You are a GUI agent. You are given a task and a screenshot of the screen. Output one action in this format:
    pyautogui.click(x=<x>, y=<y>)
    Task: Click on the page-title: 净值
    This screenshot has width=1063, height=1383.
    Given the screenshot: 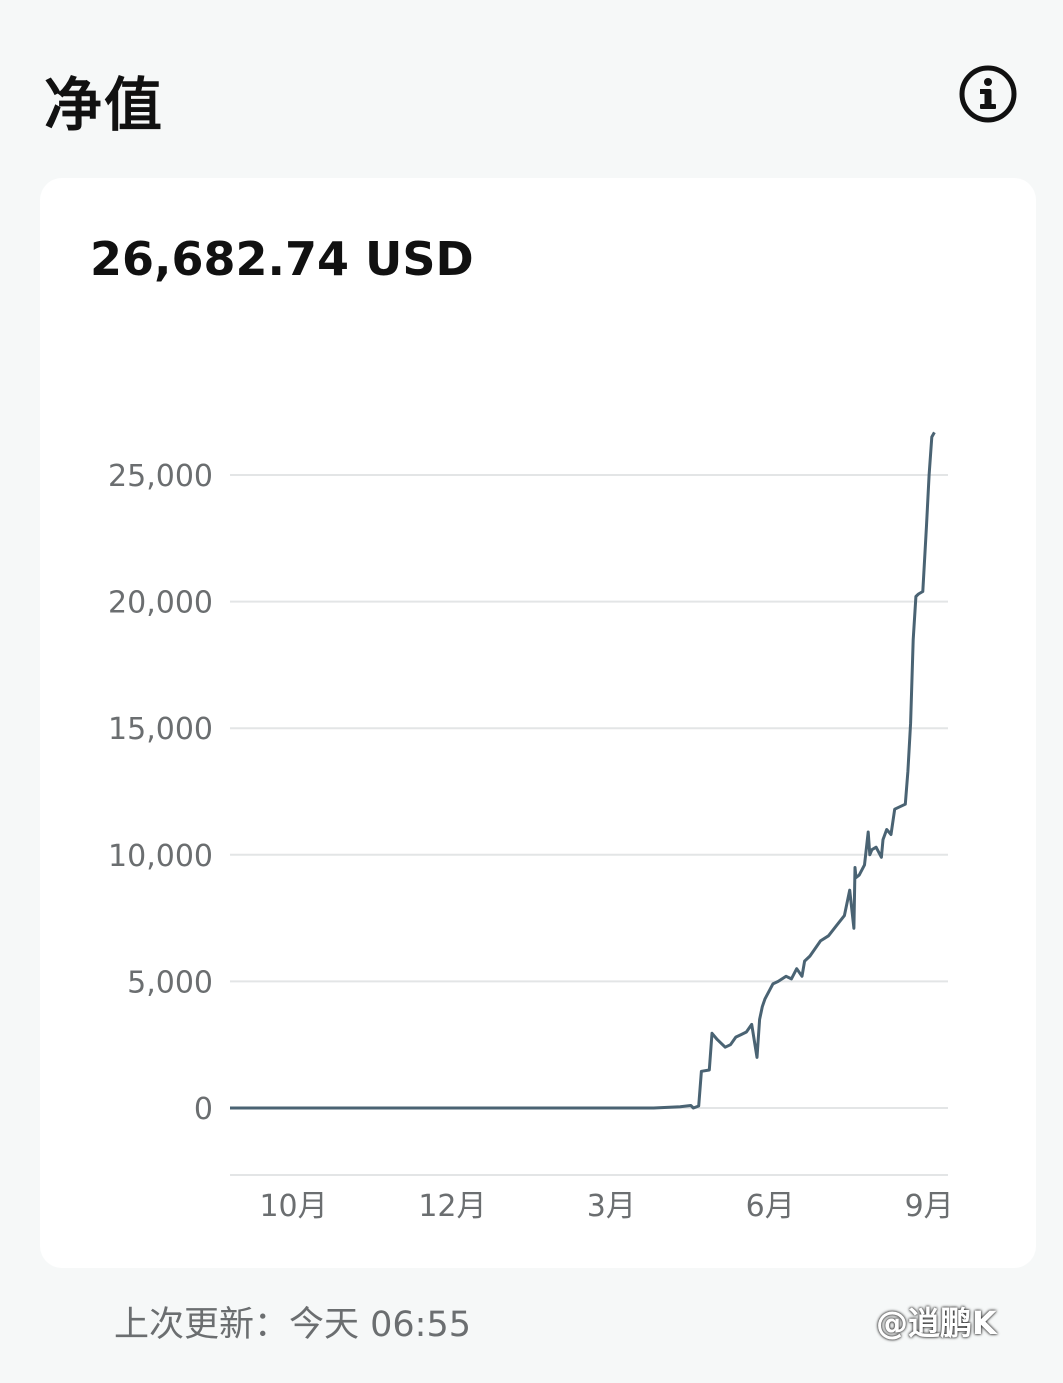 What is the action you would take?
    pyautogui.click(x=104, y=105)
    